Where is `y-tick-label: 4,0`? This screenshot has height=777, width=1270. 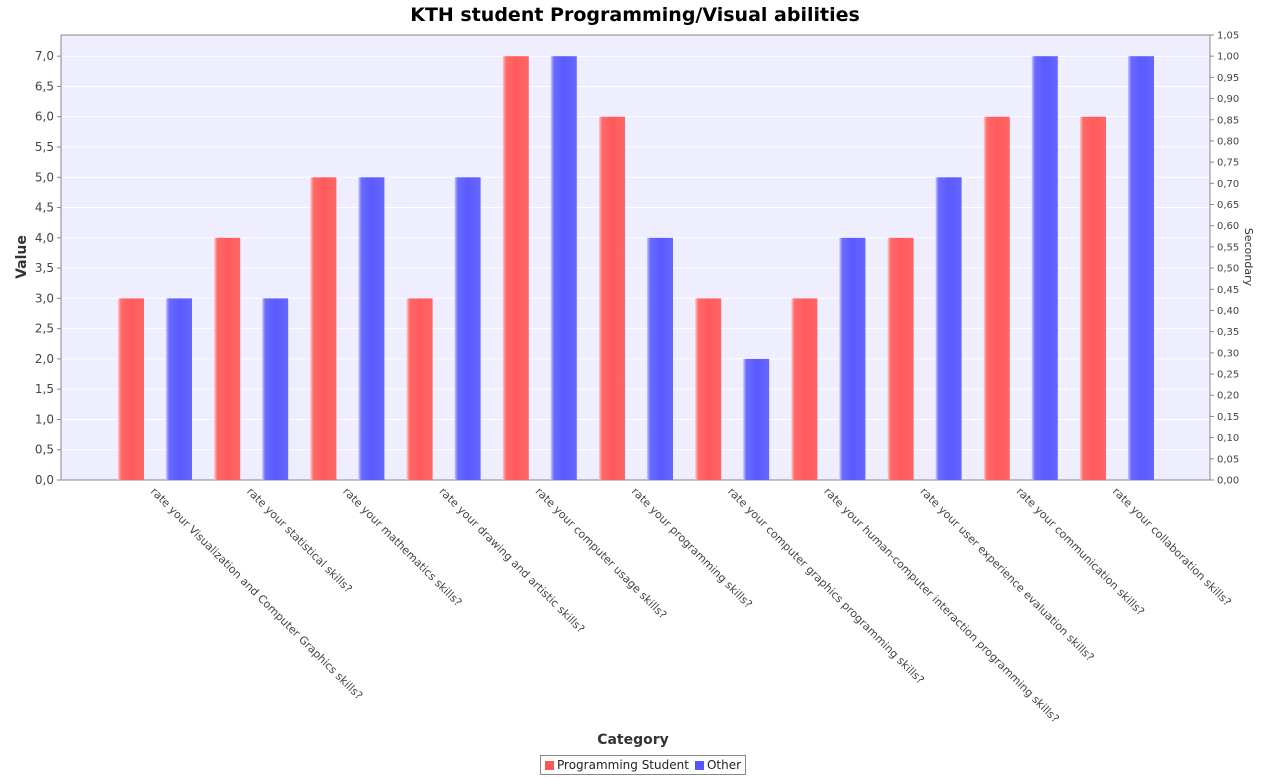
y-tick-label: 4,0 is located at coordinates (44, 238).